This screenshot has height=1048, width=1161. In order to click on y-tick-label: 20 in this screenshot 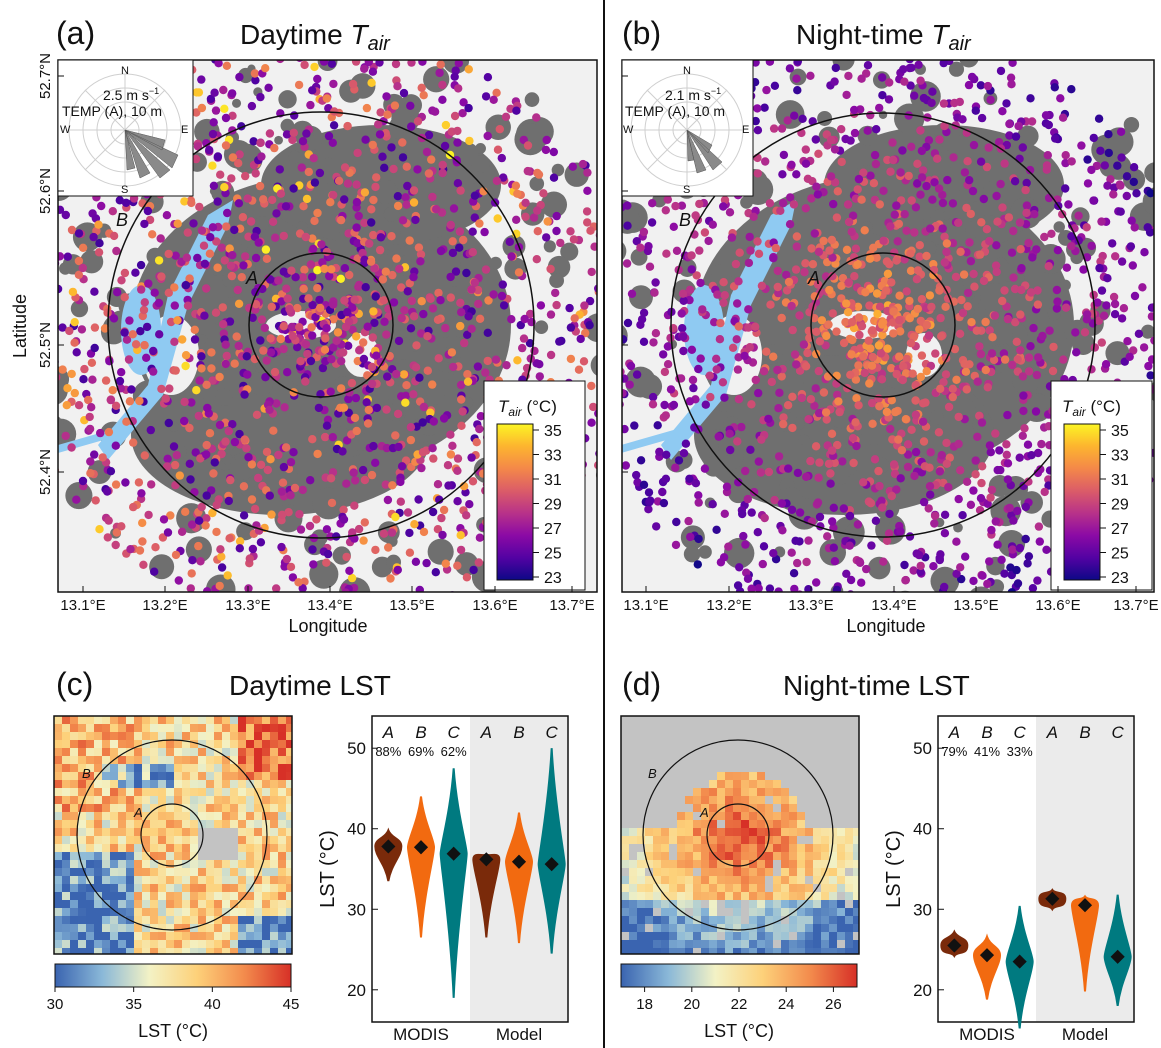, I will do `click(922, 990)`.